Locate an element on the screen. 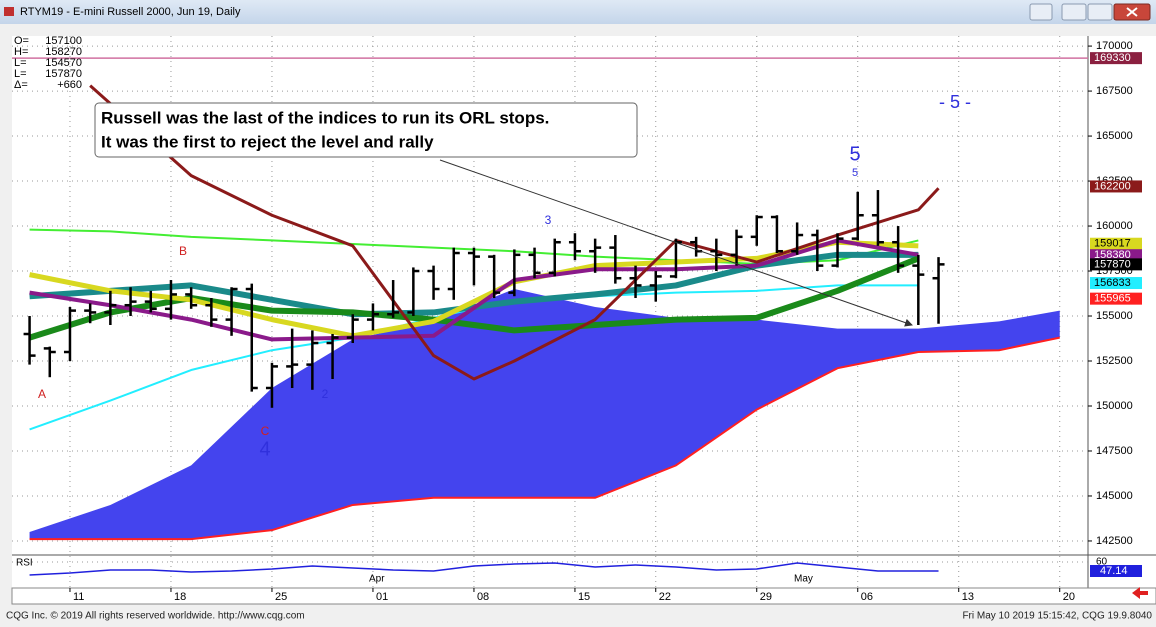 Image resolution: width=1156 pixels, height=627 pixels. price-label: 159017 is located at coordinates (1112, 244).